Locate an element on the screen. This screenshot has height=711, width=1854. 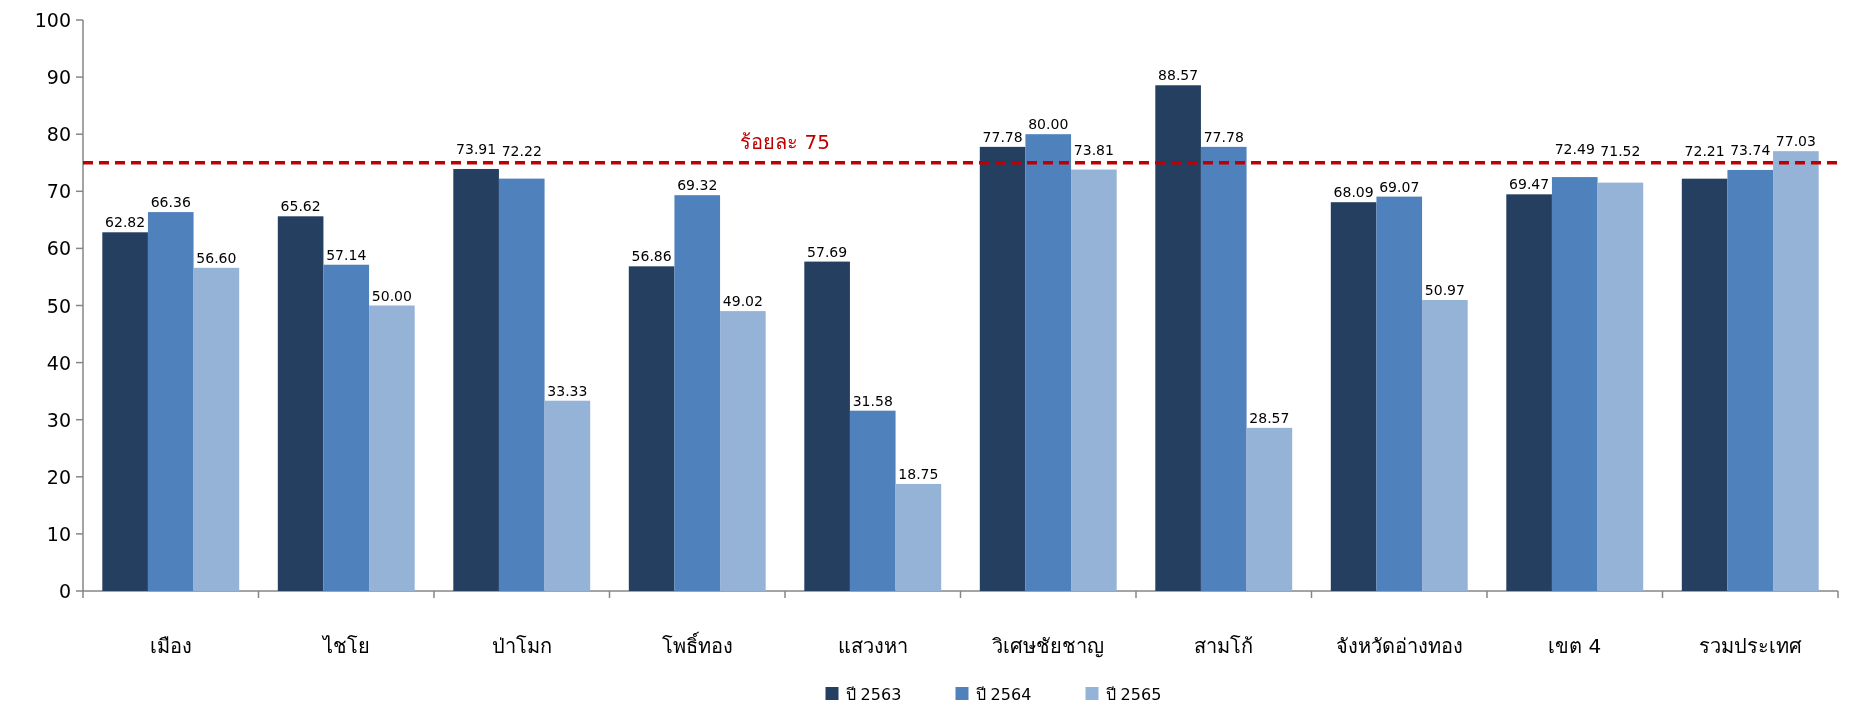
x-tick-label: เขต 4 is located at coordinates (1575, 646).